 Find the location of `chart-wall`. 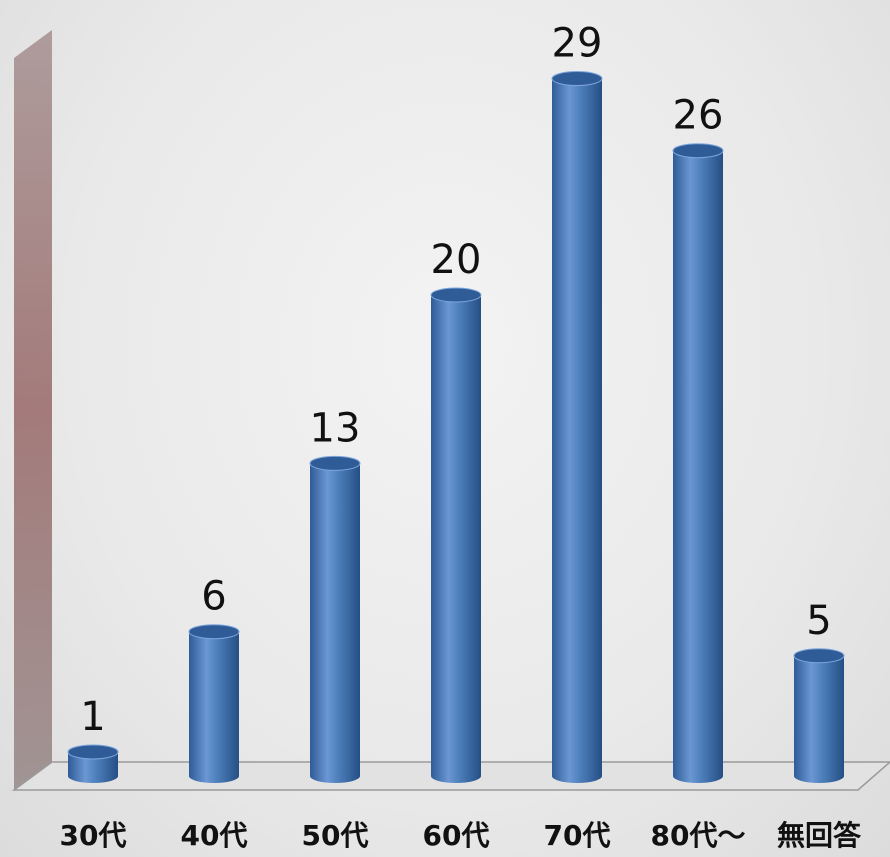

chart-wall is located at coordinates (33, 410).